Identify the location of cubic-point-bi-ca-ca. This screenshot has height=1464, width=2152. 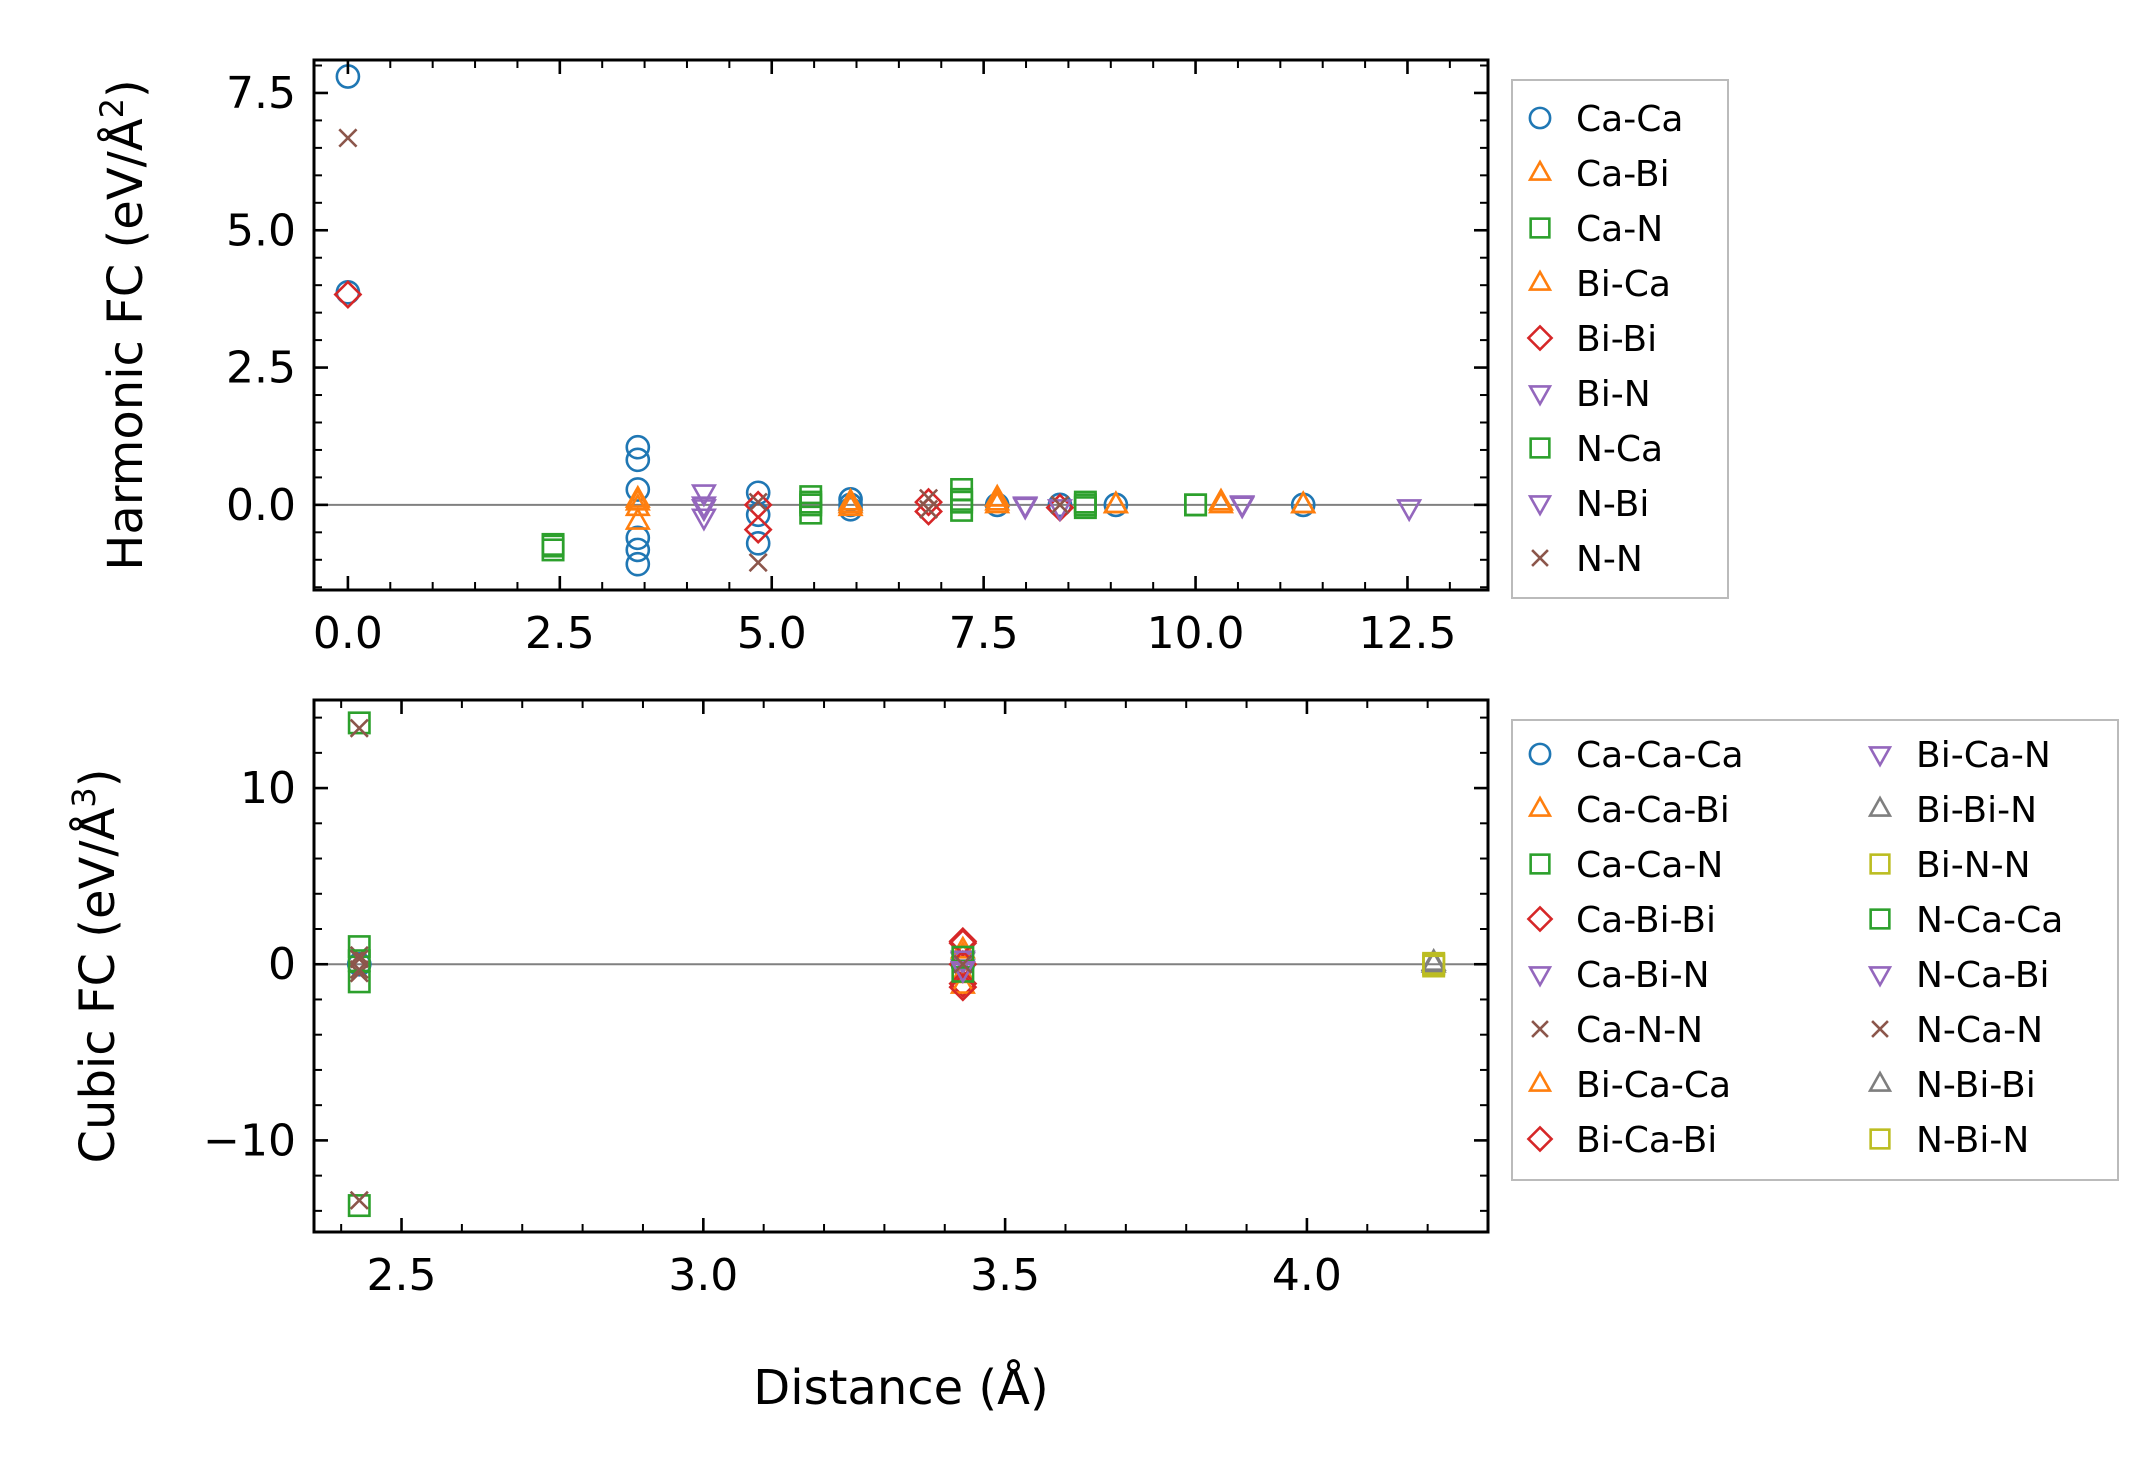
(962, 982).